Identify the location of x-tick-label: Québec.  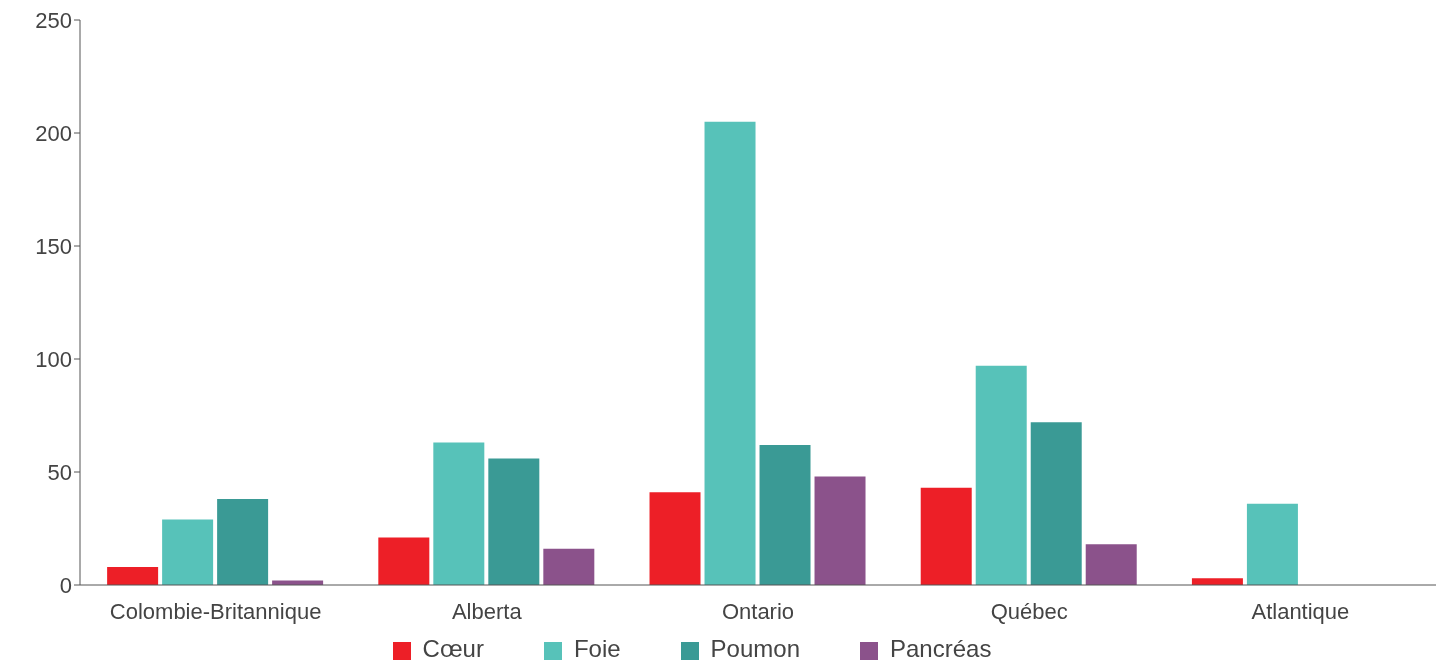
(1029, 611).